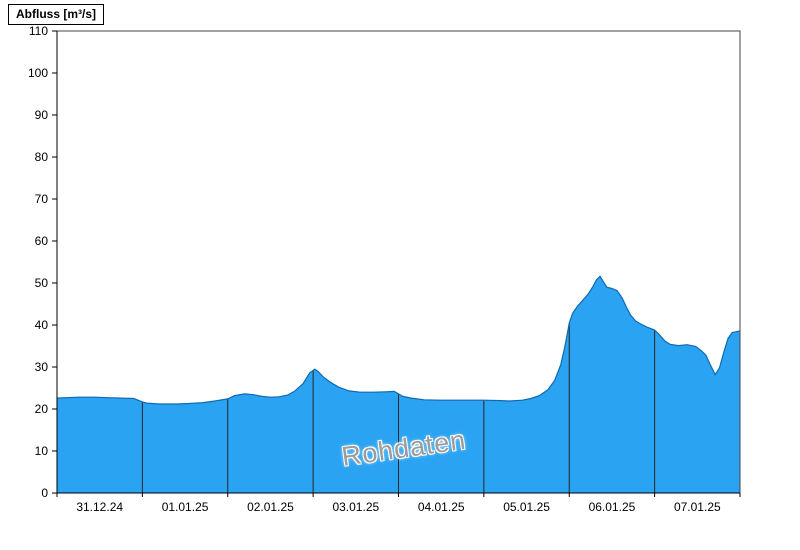 The width and height of the screenshot is (800, 550). I want to click on y-tick-label: 100, so click(38, 73).